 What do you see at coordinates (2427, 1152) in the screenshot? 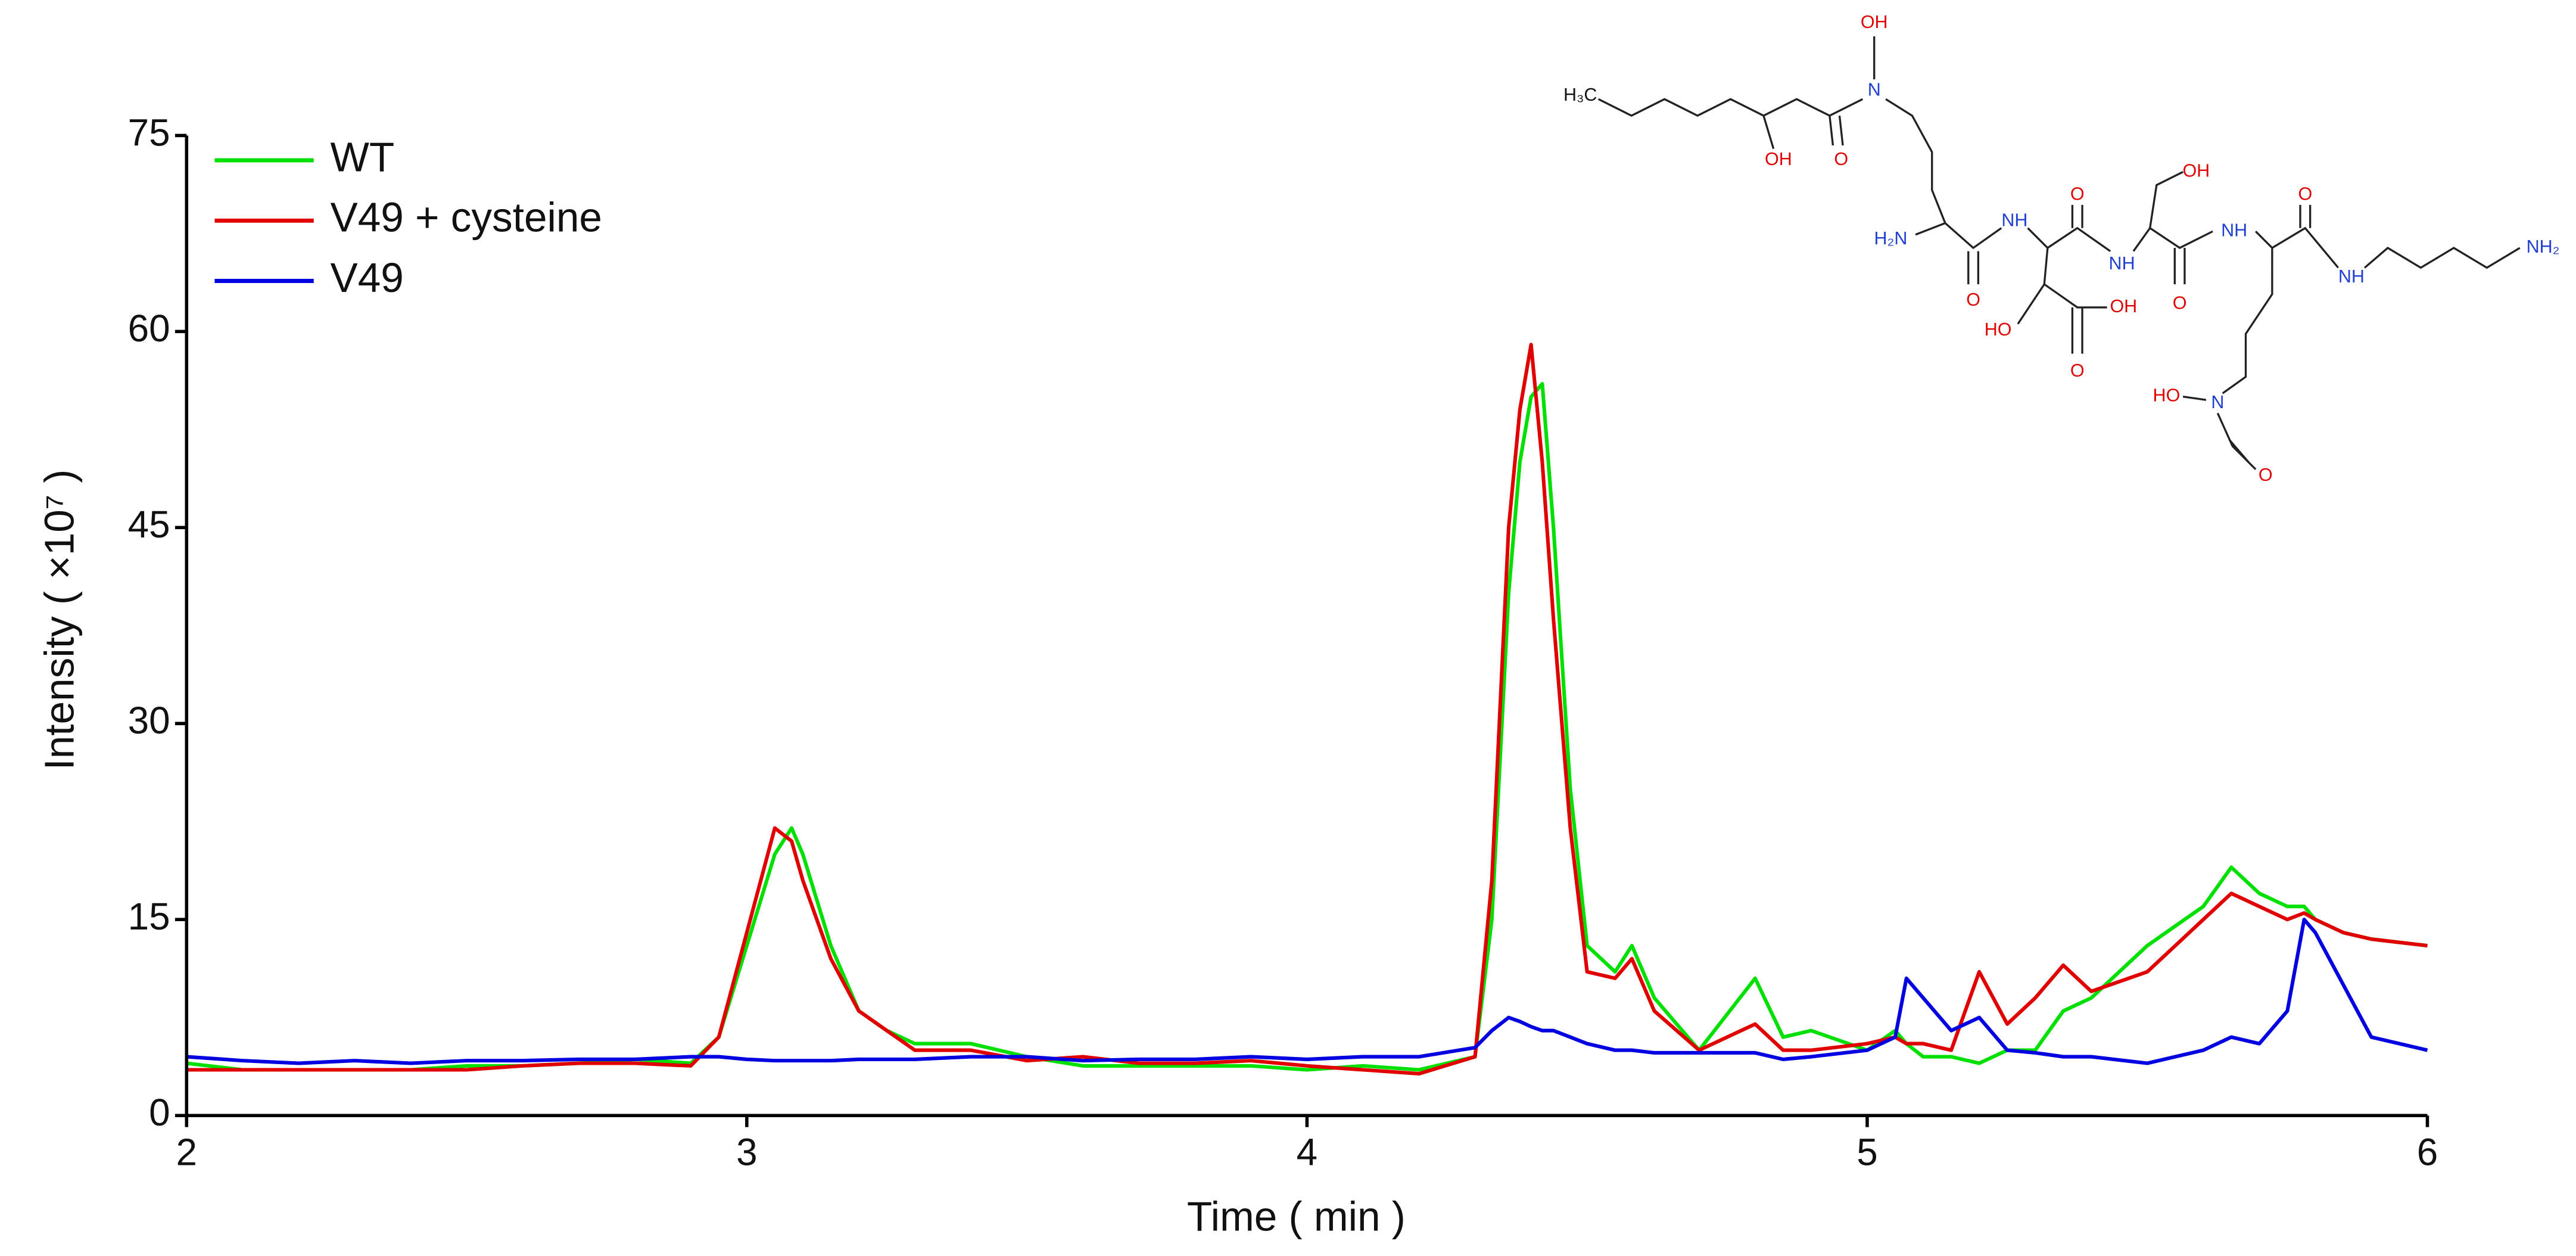
I see `x-tick-label: 6` at bounding box center [2427, 1152].